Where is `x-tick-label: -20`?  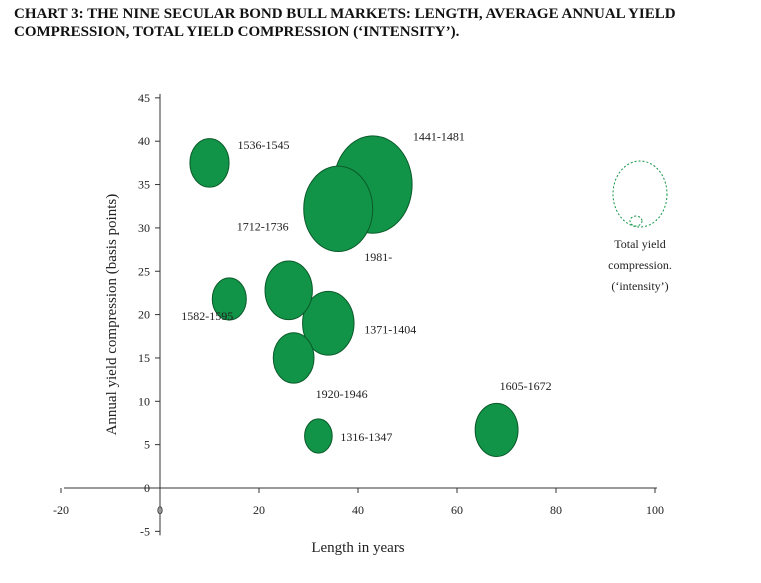
x-tick-label: -20 is located at coordinates (61, 510).